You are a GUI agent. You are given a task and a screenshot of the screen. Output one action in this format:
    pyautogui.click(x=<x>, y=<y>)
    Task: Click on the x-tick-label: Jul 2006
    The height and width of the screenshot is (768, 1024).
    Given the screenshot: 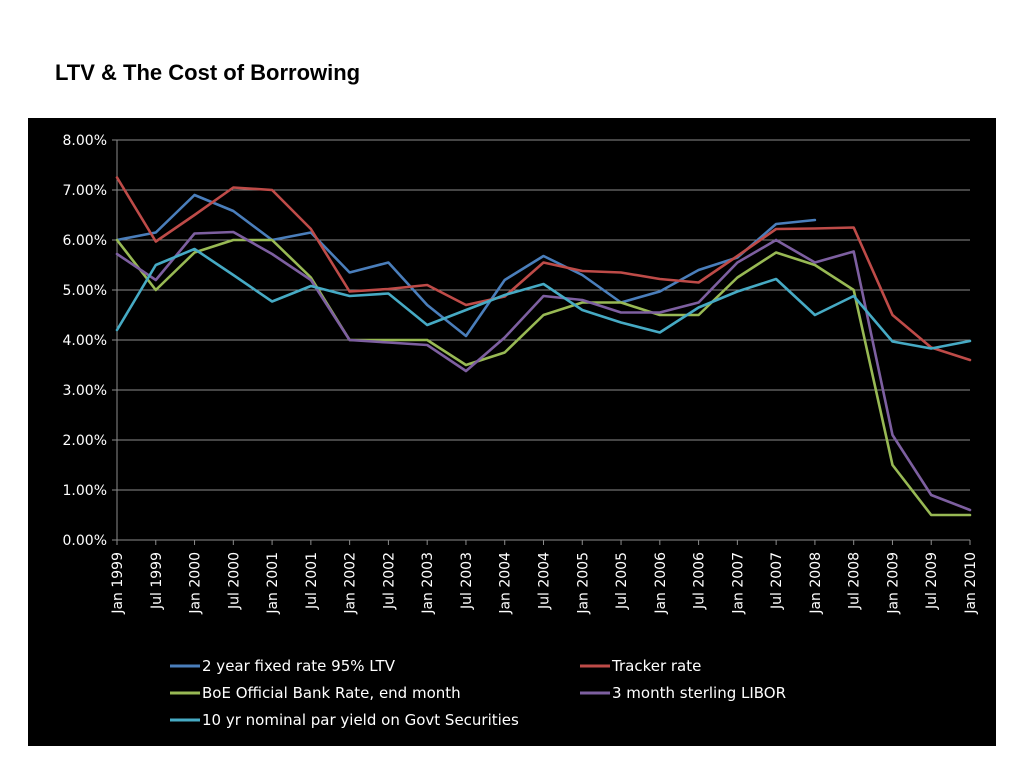 What is the action you would take?
    pyautogui.click(x=700, y=581)
    